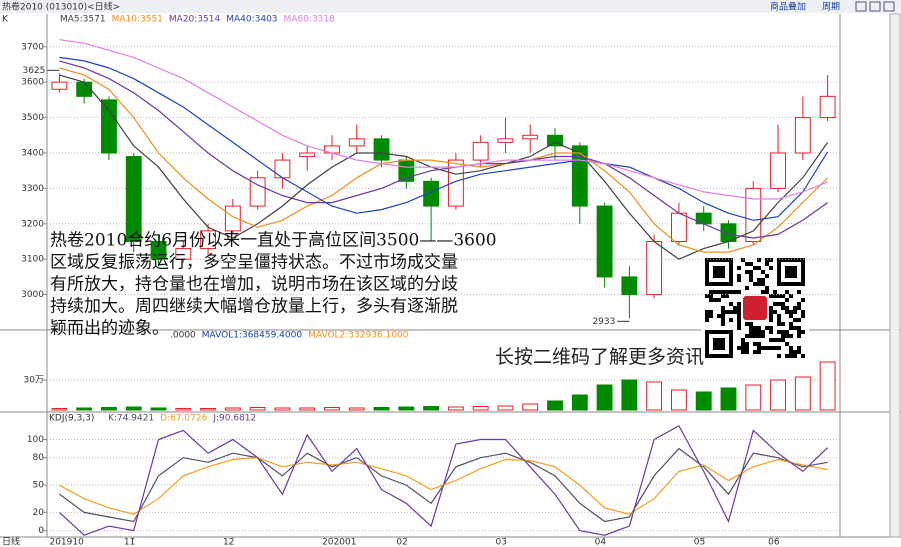 This screenshot has width=901, height=547. Describe the element at coordinates (401, 542) in the screenshot. I see `x-tick-label: 02` at that location.